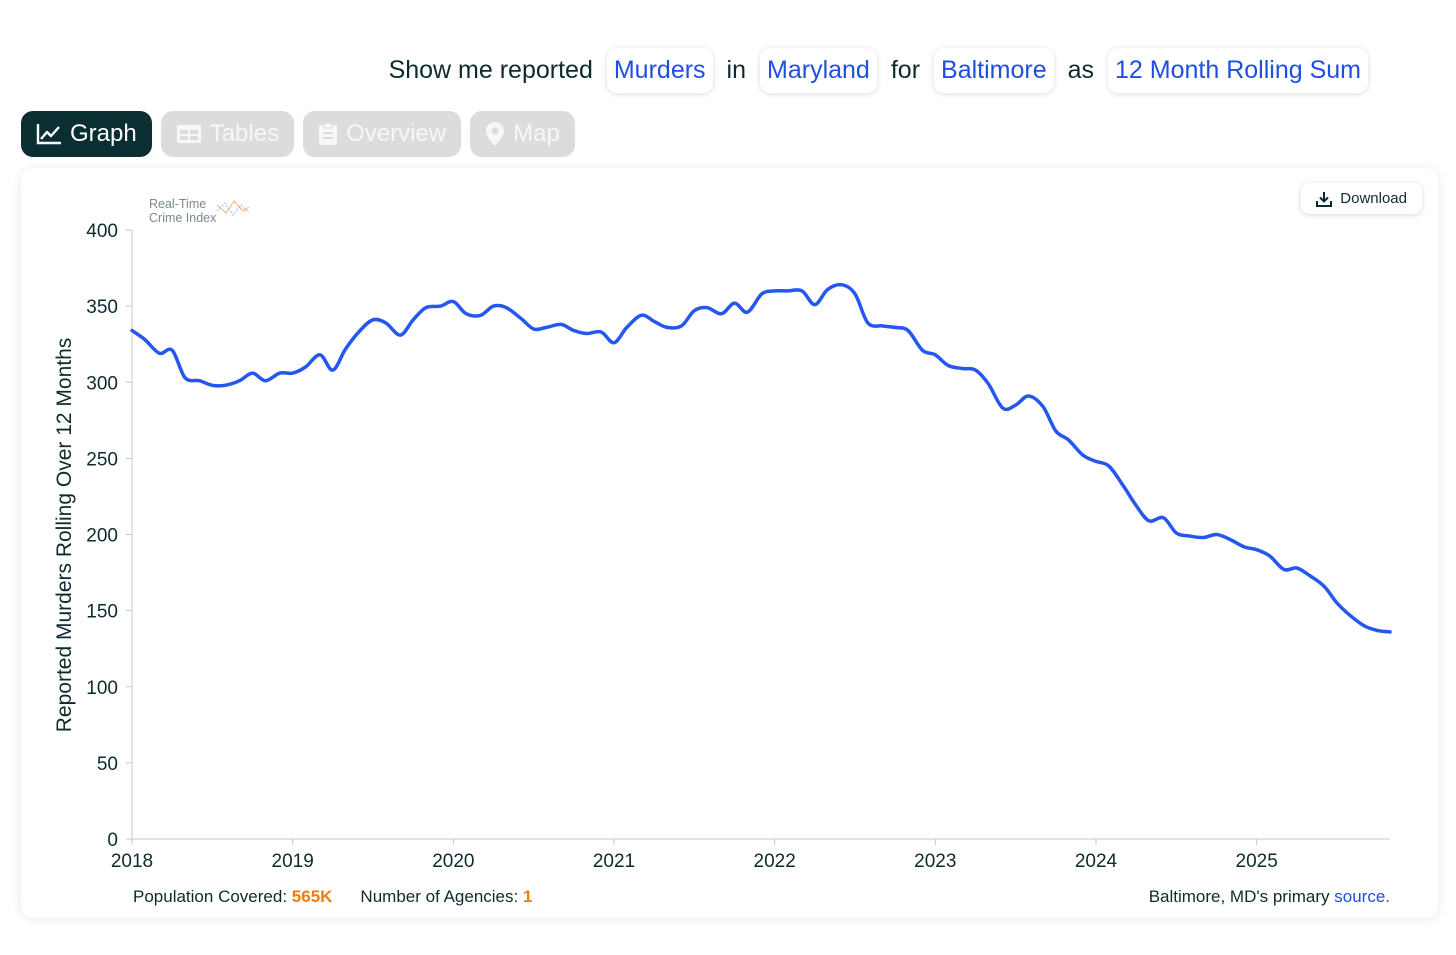 The image size is (1456, 955). I want to click on state-selector: Maryland, so click(818, 70).